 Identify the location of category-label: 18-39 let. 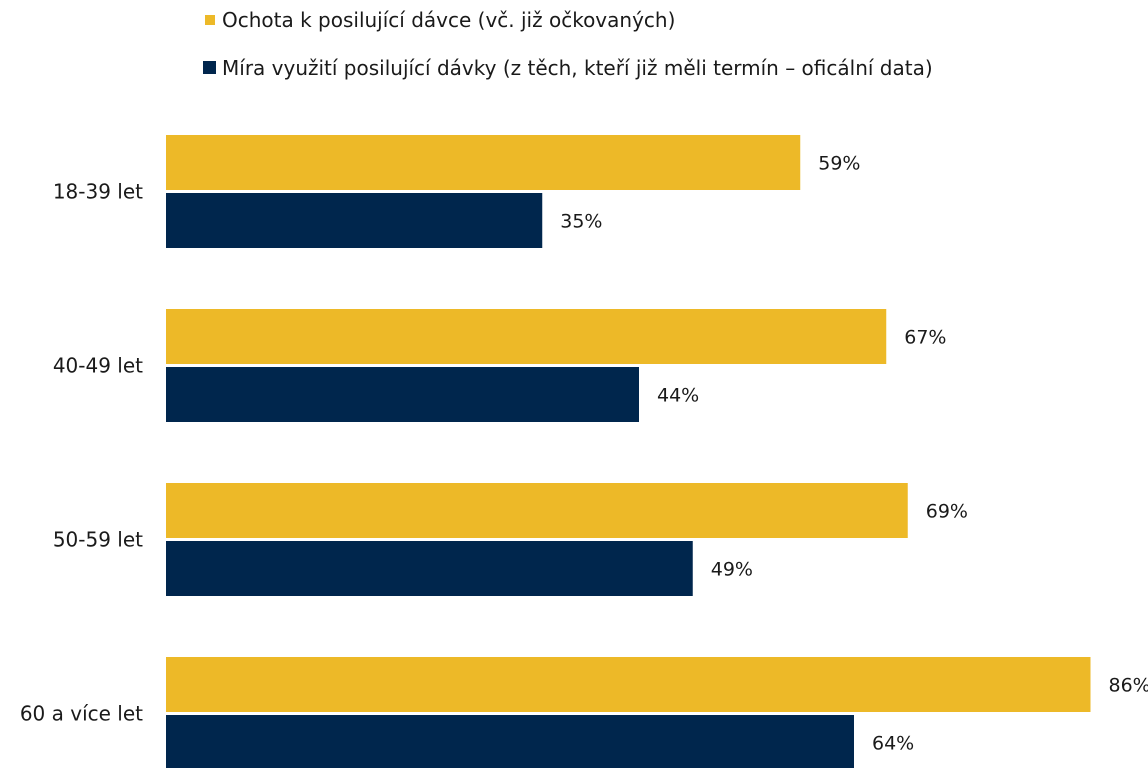
(98, 192).